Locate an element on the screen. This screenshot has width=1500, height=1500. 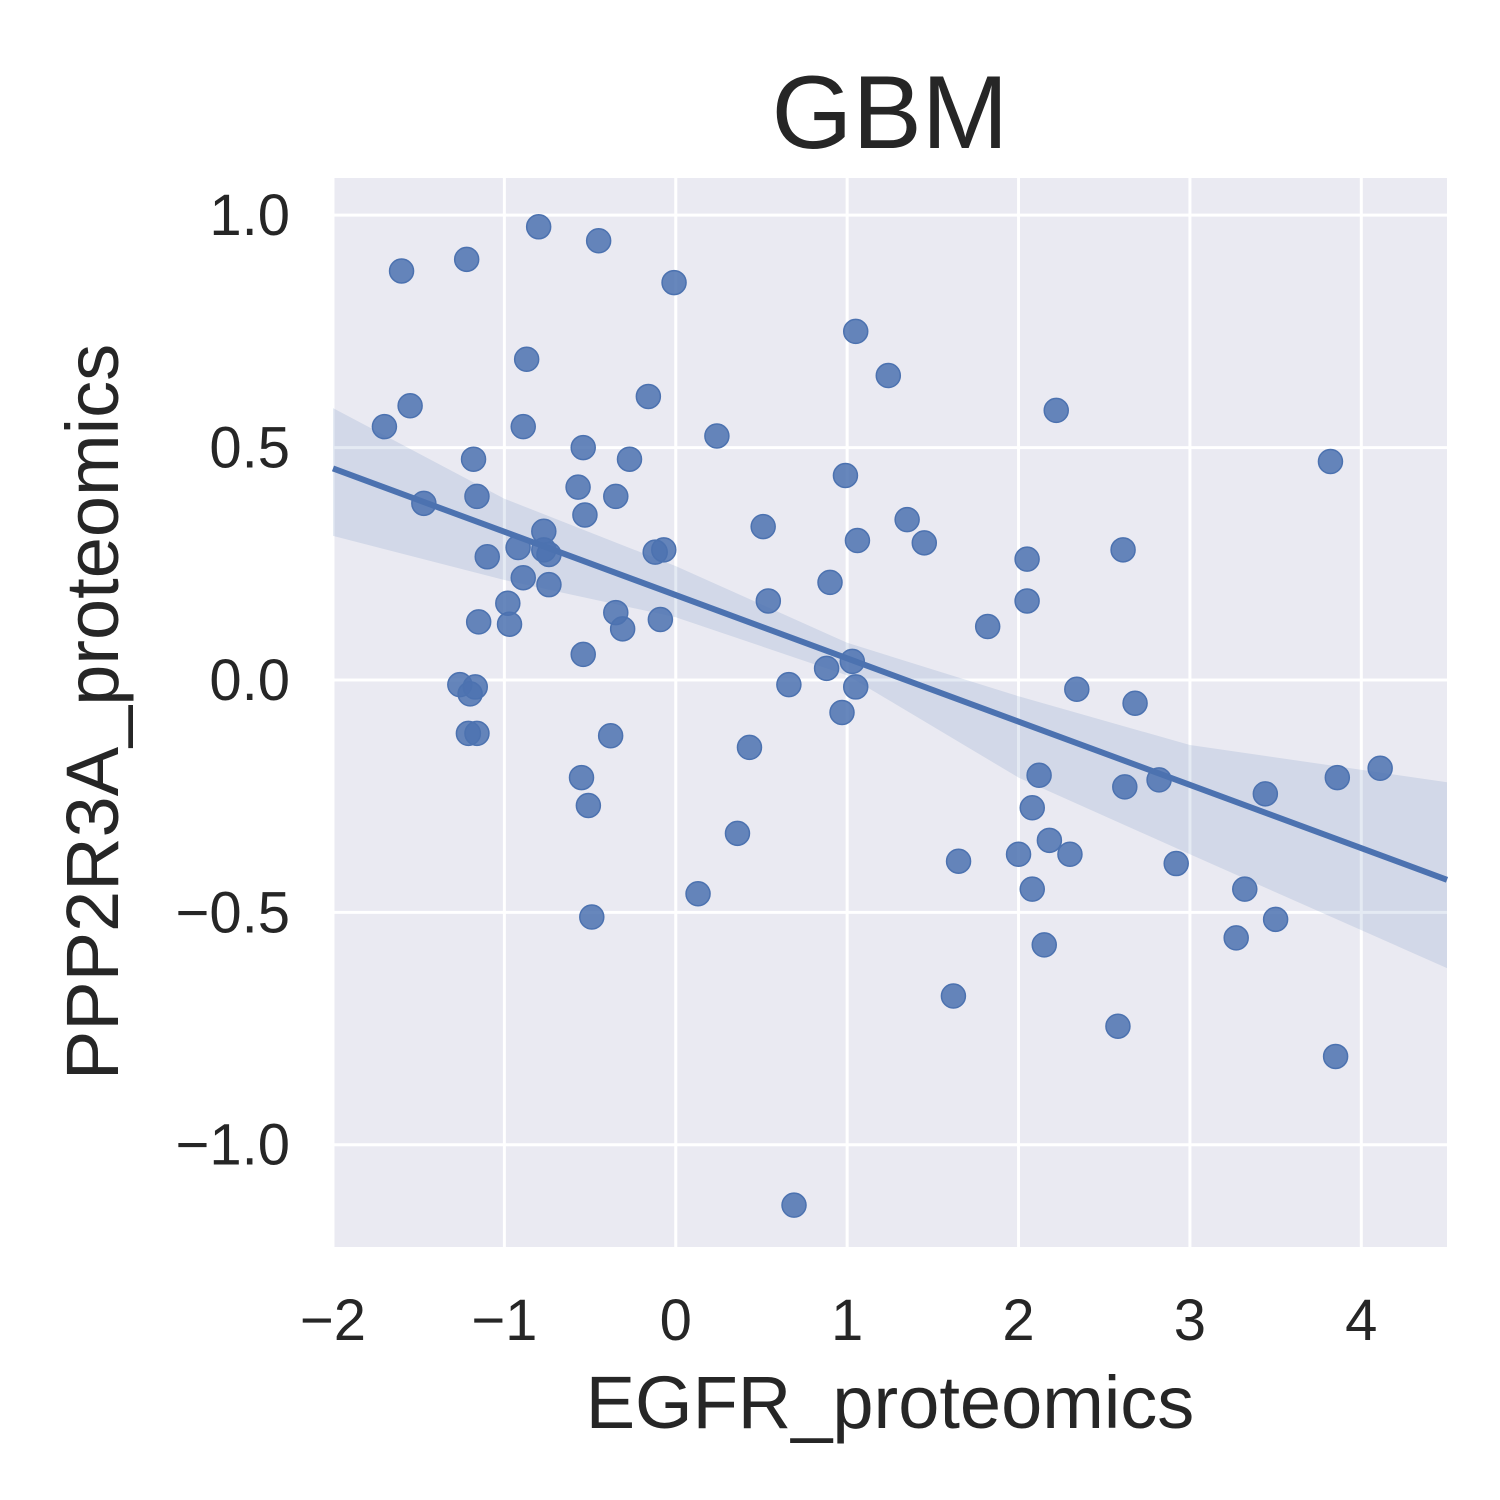
x-tick-label: −2 is located at coordinates (333, 1320).